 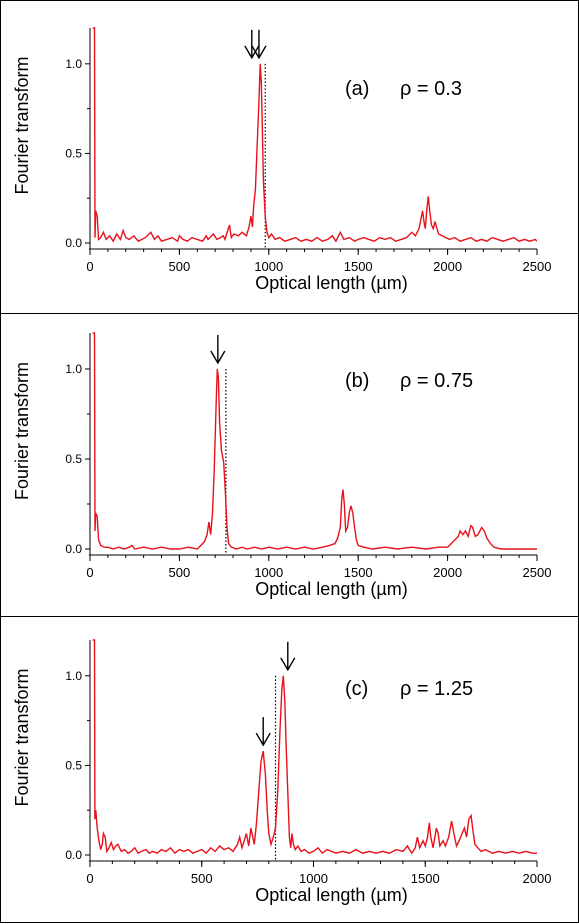 I want to click on panel-label: (b), so click(x=357, y=381).